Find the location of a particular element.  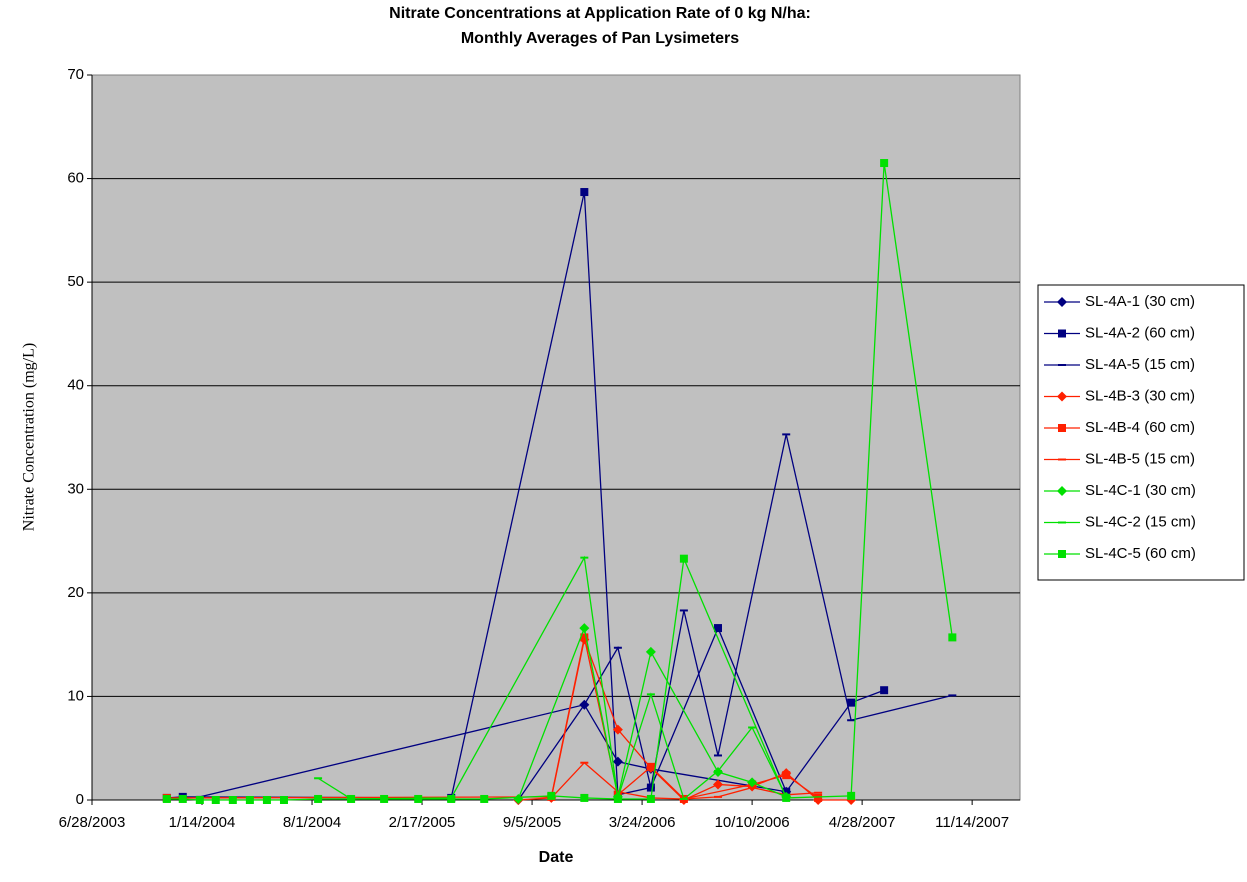

y-tick-label: 0 is located at coordinates (80, 799).